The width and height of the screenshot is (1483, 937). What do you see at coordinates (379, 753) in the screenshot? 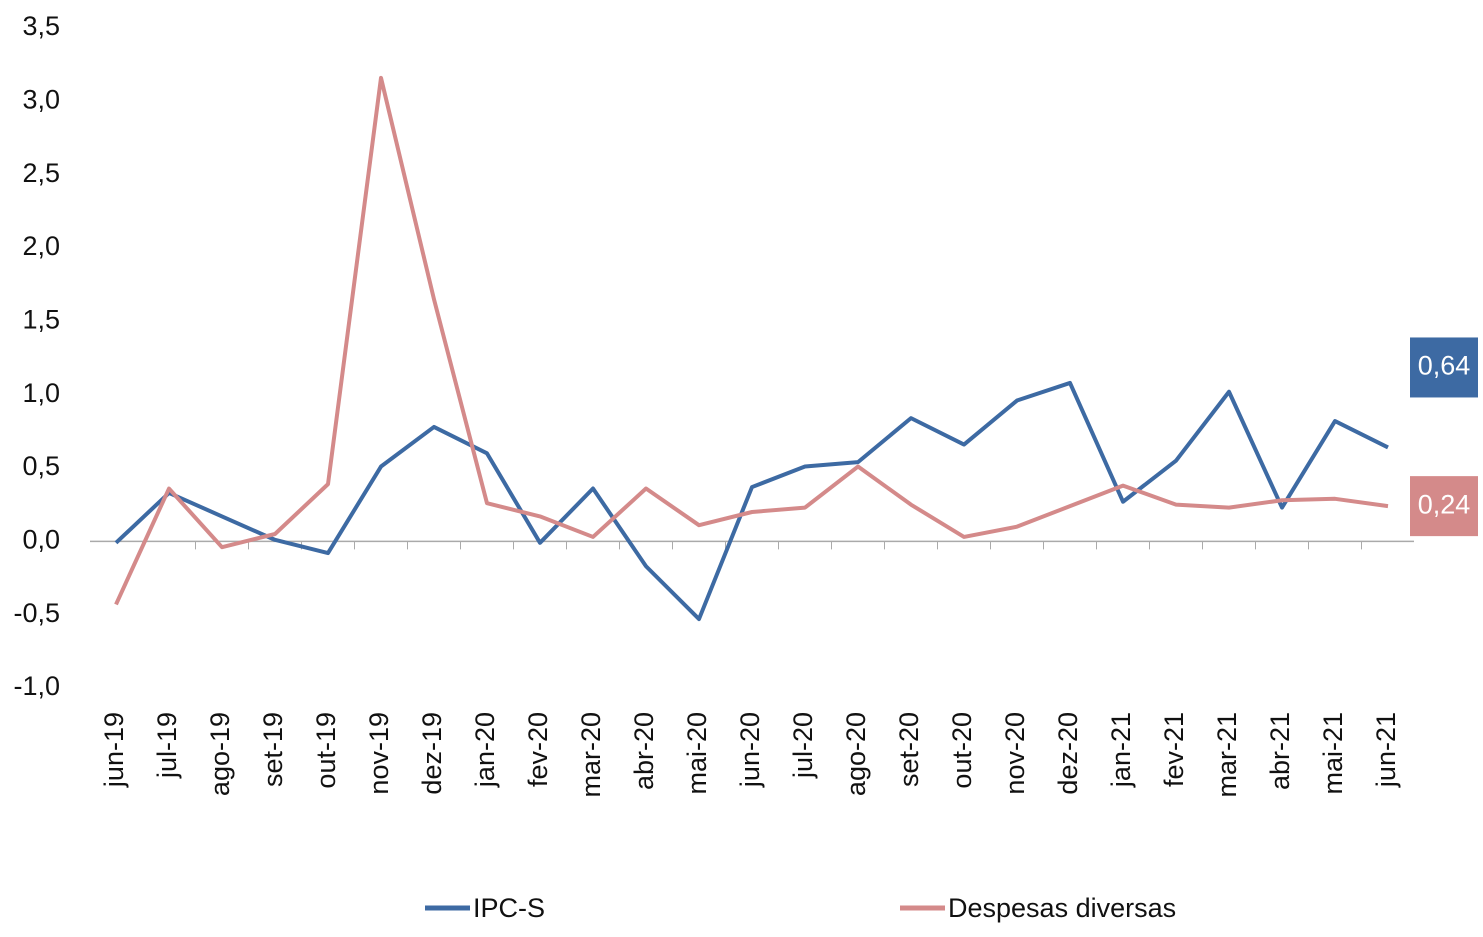
I see `x-tick-label: nov-19` at bounding box center [379, 753].